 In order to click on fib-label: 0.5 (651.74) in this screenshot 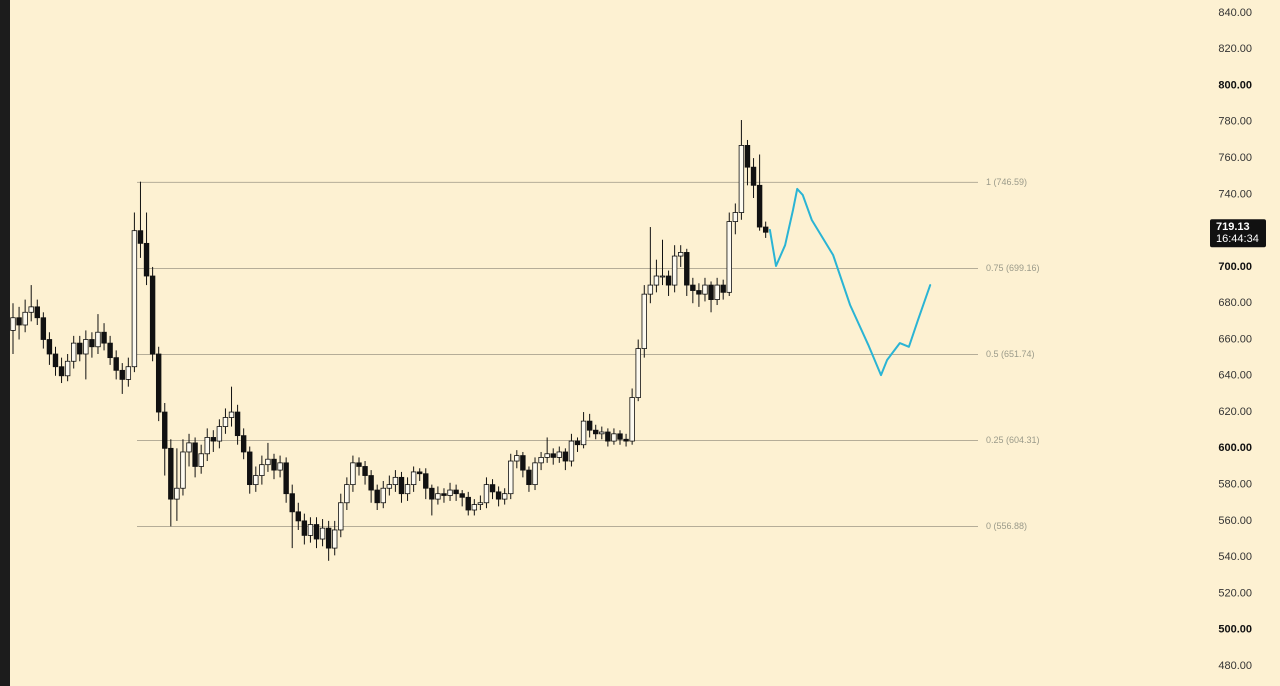, I will do `click(1010, 354)`.